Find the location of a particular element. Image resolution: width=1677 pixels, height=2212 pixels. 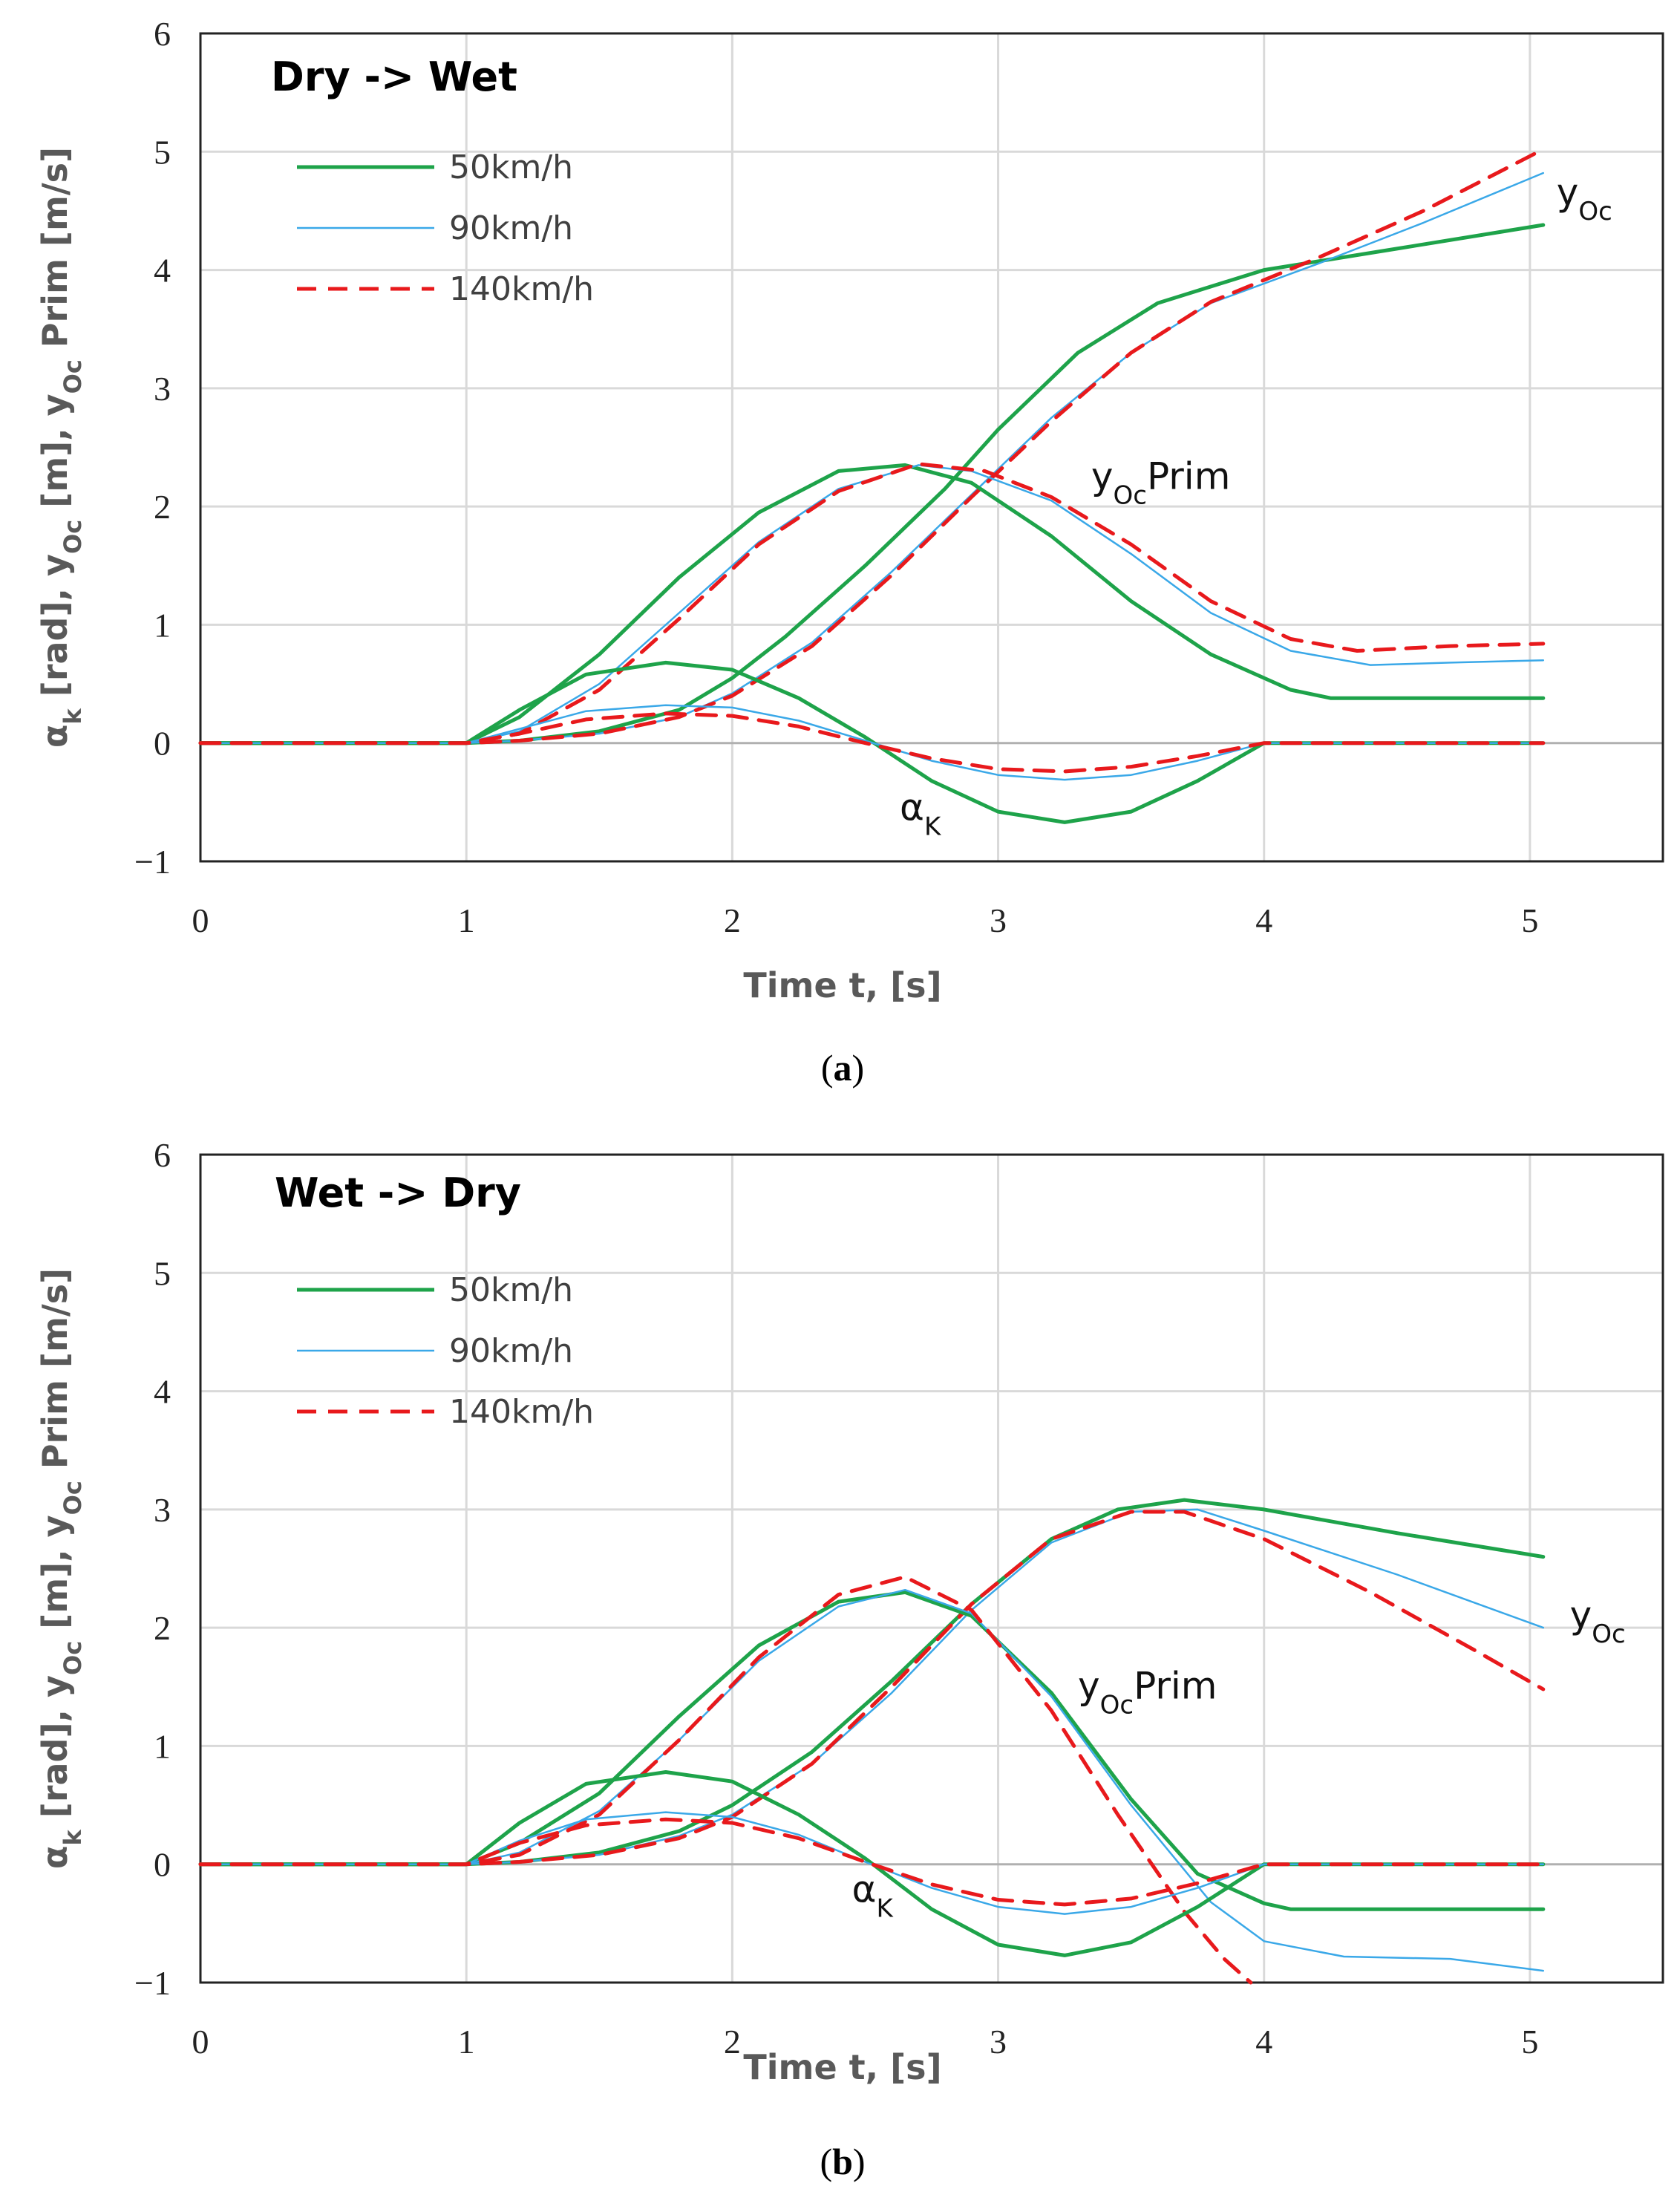

panel-caption: (b) is located at coordinates (843, 2161).